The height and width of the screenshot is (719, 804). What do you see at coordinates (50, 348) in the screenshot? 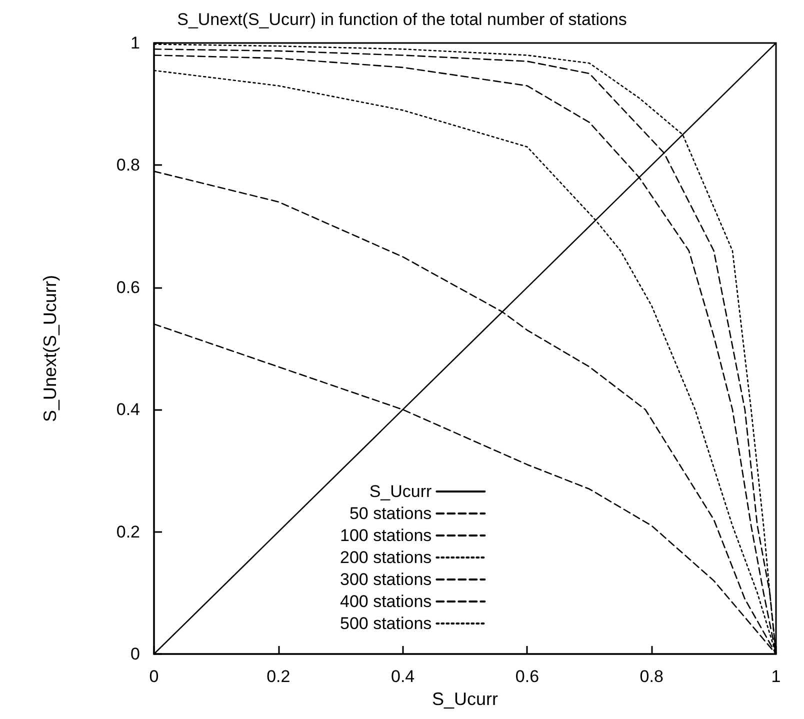
I see `y-axis-title: S_Unext(S_Ucurr)` at bounding box center [50, 348].